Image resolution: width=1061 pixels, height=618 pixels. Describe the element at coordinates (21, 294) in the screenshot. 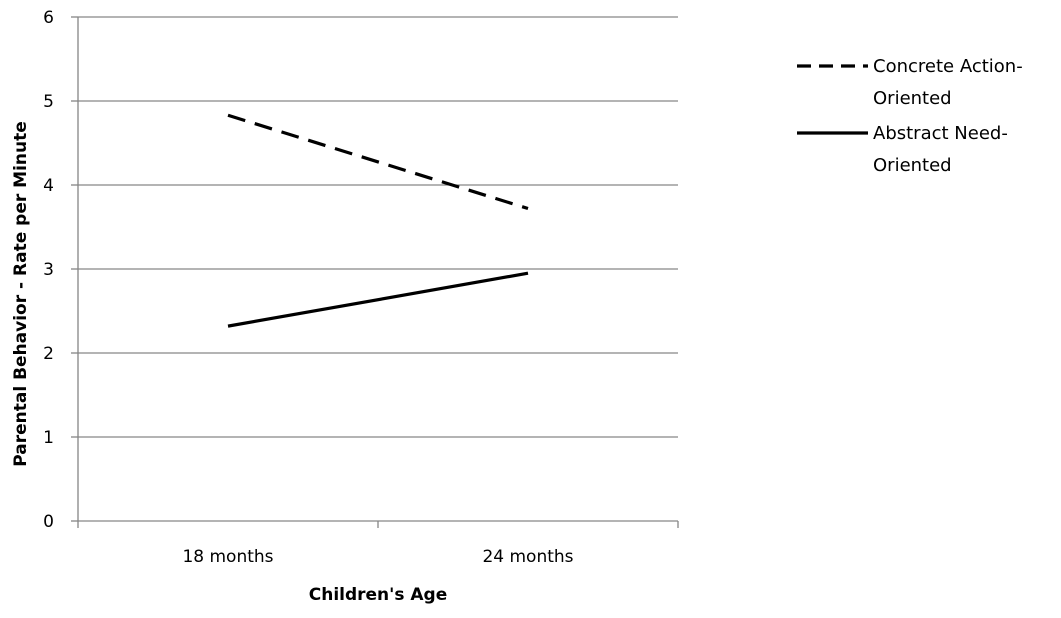

I see `y-axis-title: Parental Behavior - Rate per Minute` at that location.